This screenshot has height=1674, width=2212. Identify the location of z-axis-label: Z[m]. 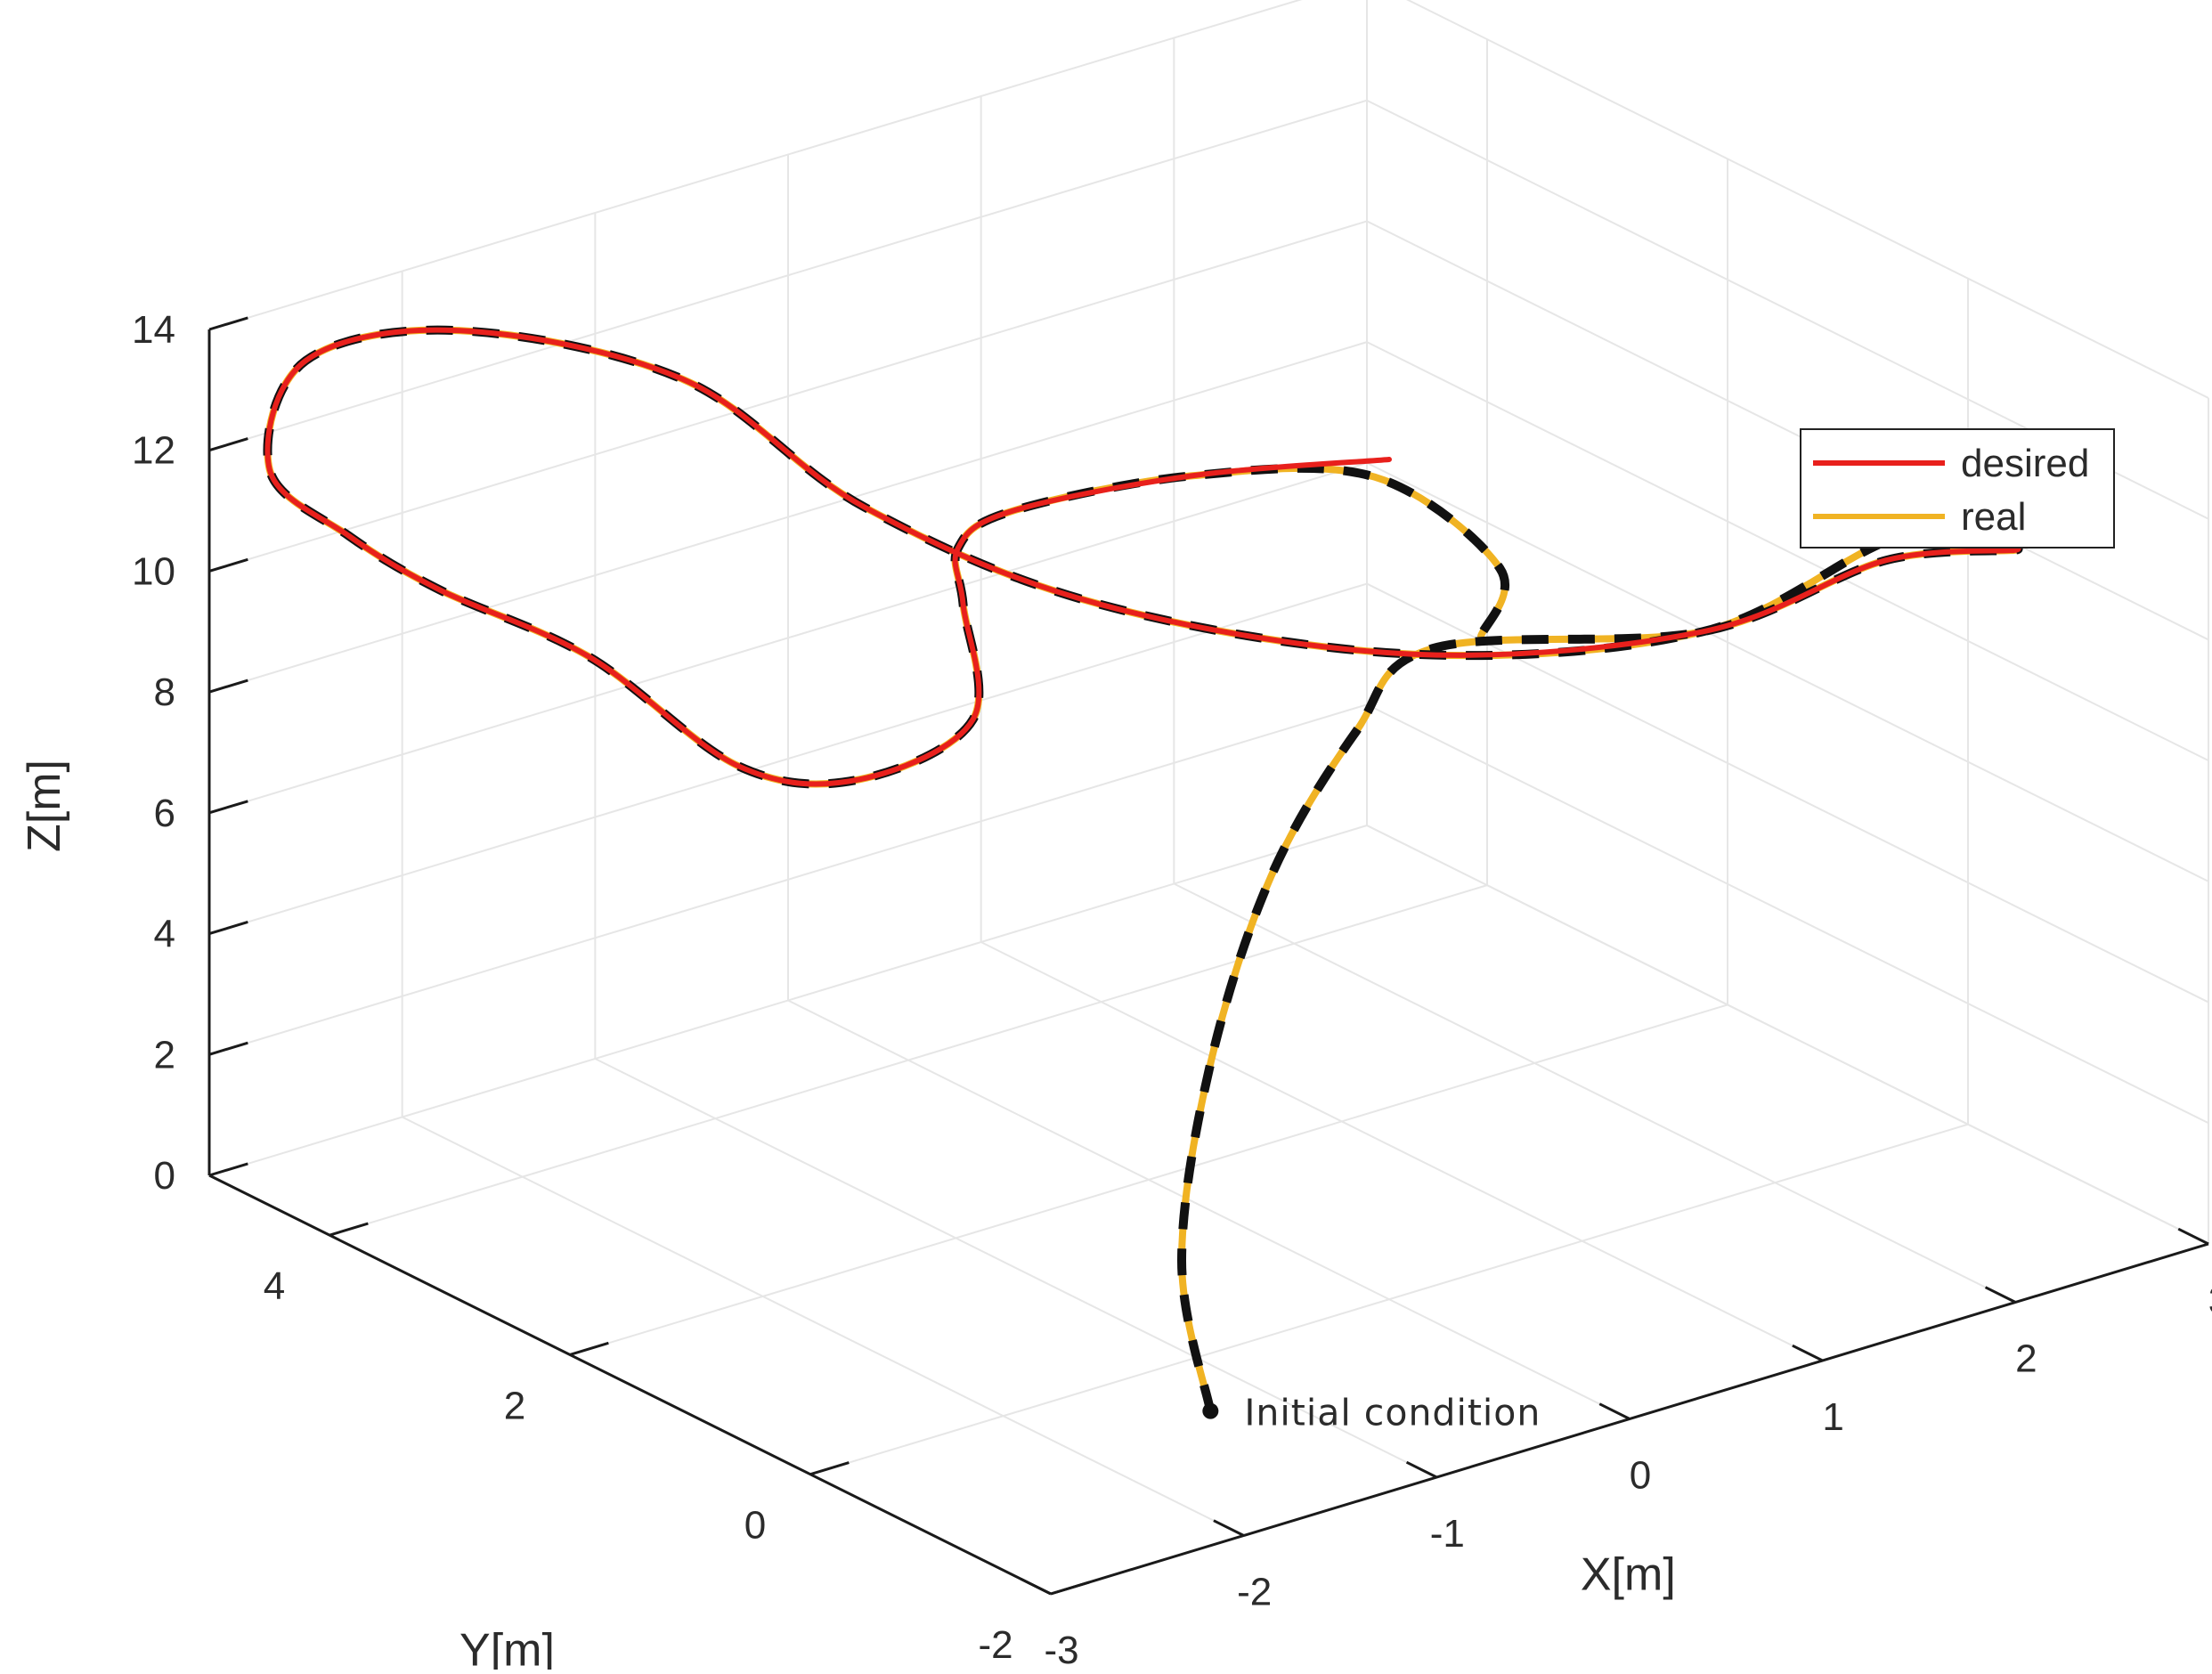
(44, 806).